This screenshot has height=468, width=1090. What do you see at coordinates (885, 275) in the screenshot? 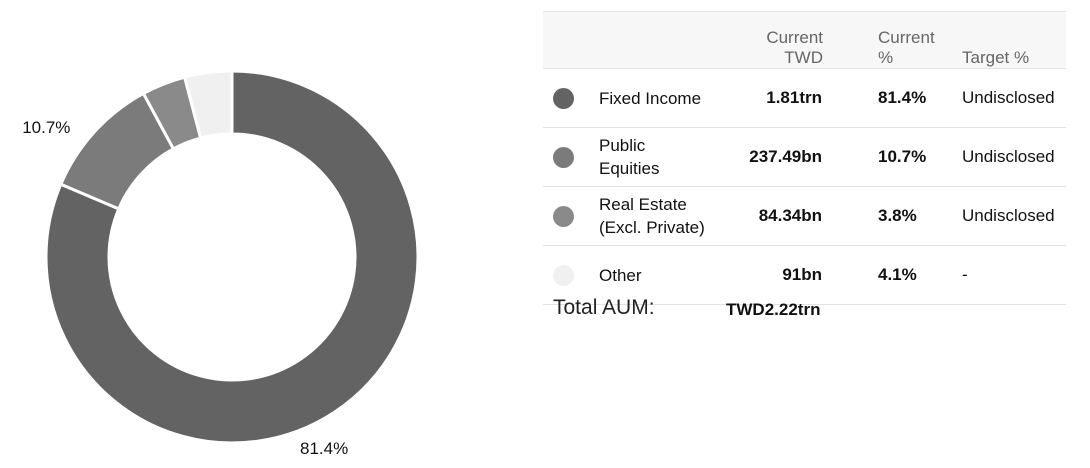
I see `current-pct-value: 4.1%` at bounding box center [885, 275].